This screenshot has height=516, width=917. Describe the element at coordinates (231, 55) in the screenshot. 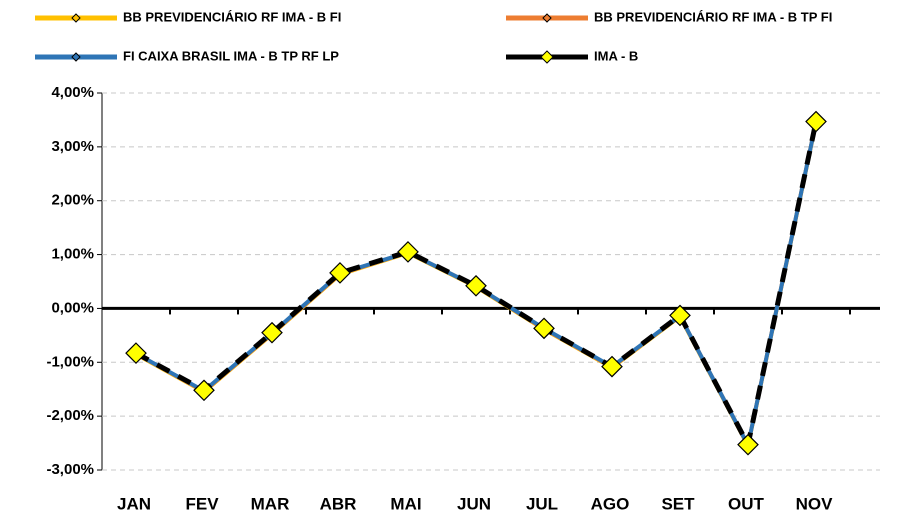

I see `legend-label: FI CAIXA BRASIL IMA - B TP RF LP` at that location.